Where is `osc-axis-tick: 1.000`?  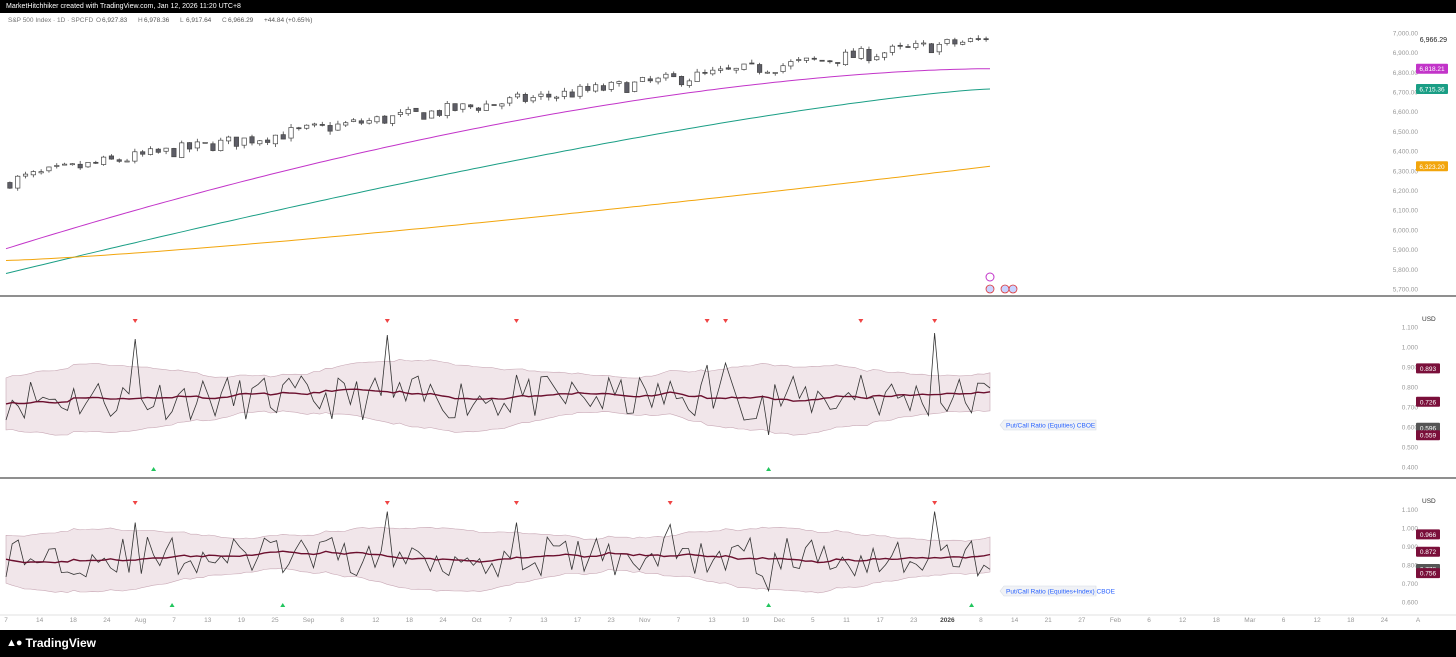 osc-axis-tick: 1.000 is located at coordinates (1410, 348).